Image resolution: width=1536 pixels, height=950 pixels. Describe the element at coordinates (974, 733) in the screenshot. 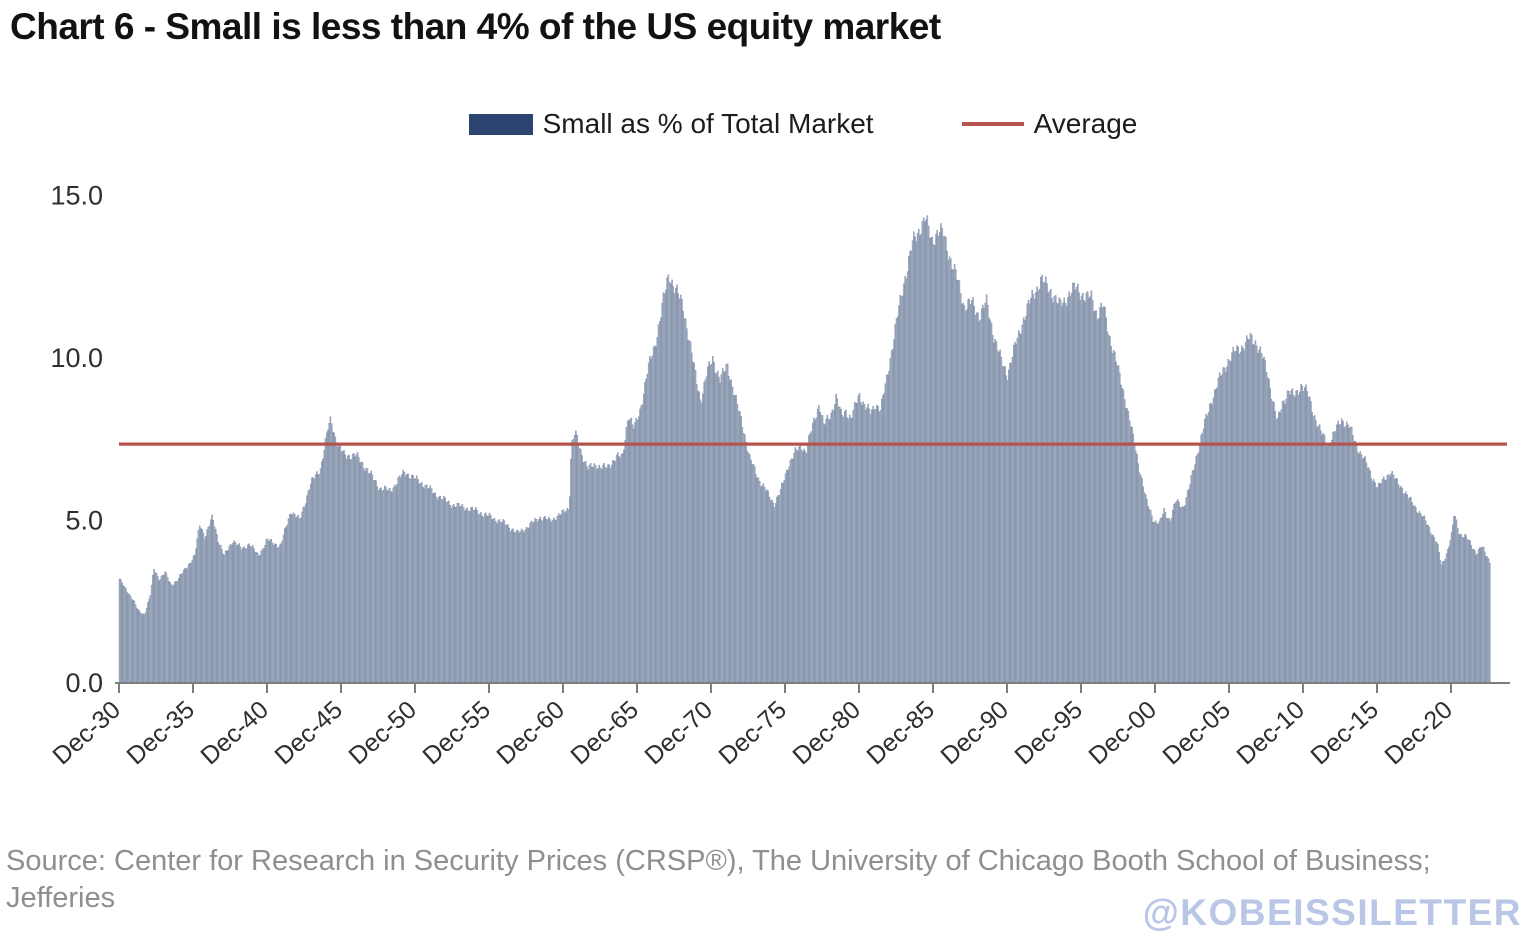

I see `x-tick-label: Dec-90` at that location.